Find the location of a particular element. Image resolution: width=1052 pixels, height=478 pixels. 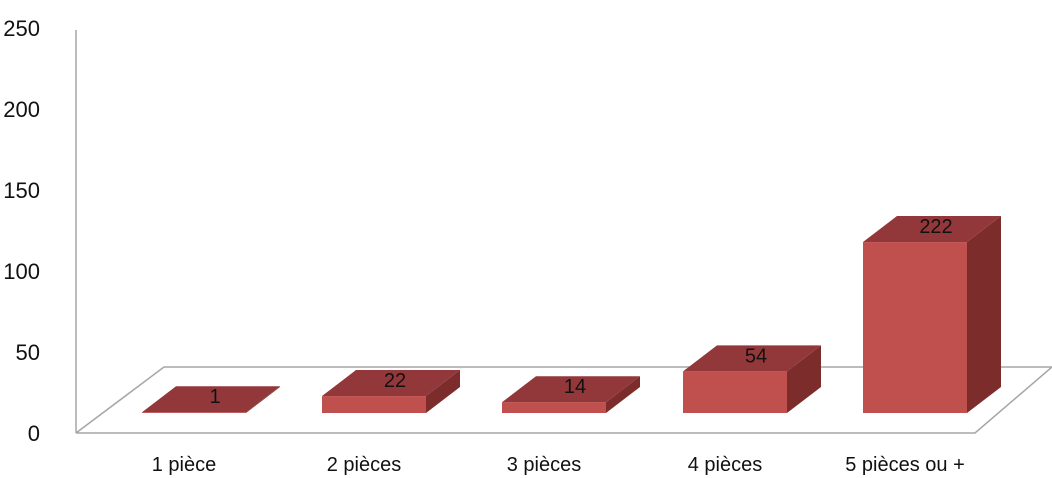

y-tick-label: 250 is located at coordinates (21, 28).